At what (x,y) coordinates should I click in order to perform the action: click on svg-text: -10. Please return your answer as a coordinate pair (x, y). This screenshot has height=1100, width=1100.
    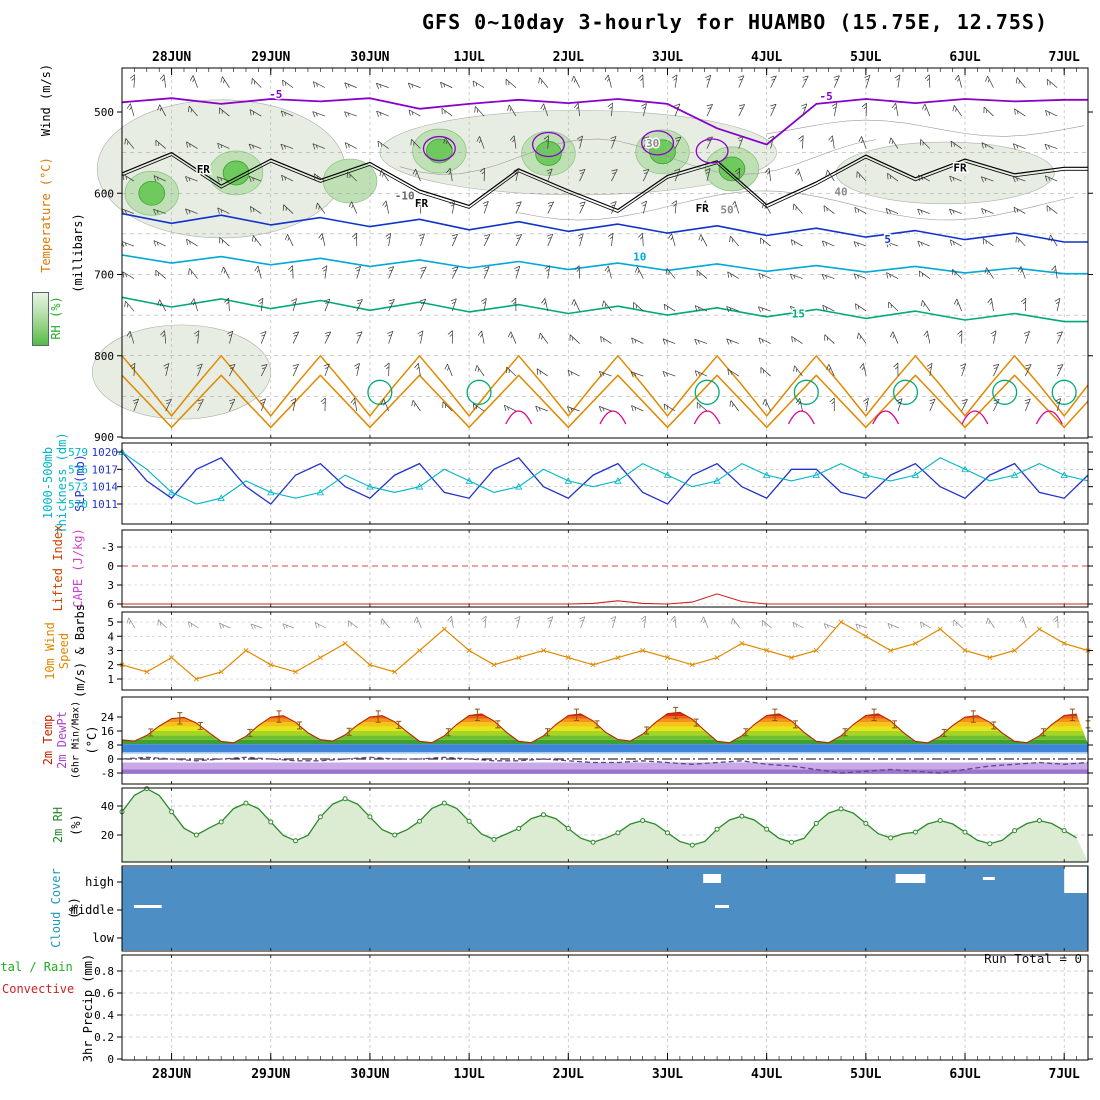
    Looking at the image, I should click on (405, 196).